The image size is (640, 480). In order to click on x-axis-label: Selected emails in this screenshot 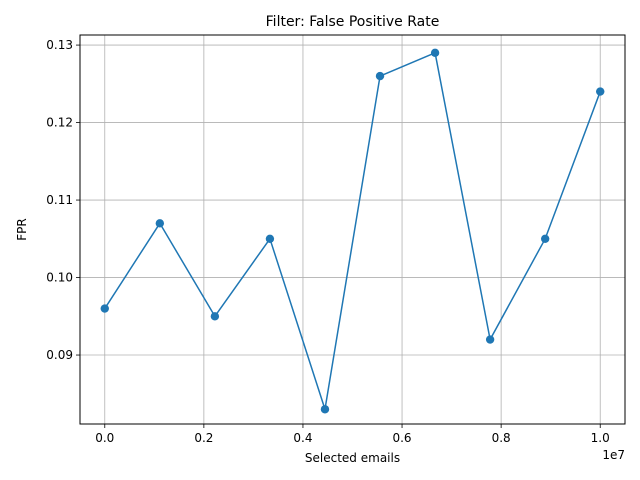, I will do `click(352, 458)`.